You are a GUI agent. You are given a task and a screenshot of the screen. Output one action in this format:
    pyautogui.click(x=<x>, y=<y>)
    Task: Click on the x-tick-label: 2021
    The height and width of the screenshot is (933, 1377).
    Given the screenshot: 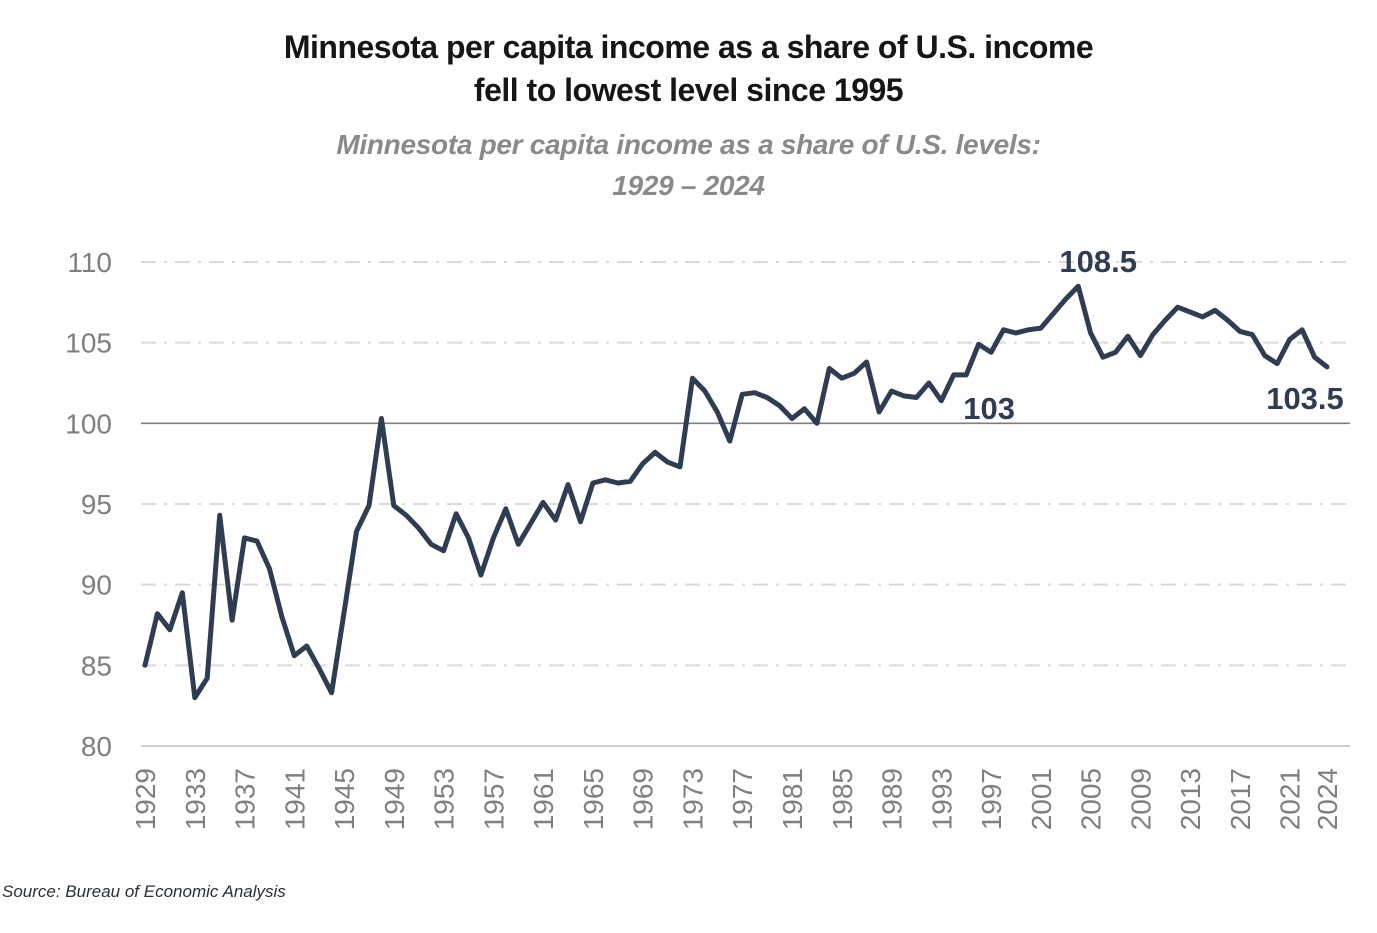 What is the action you would take?
    pyautogui.click(x=1290, y=799)
    